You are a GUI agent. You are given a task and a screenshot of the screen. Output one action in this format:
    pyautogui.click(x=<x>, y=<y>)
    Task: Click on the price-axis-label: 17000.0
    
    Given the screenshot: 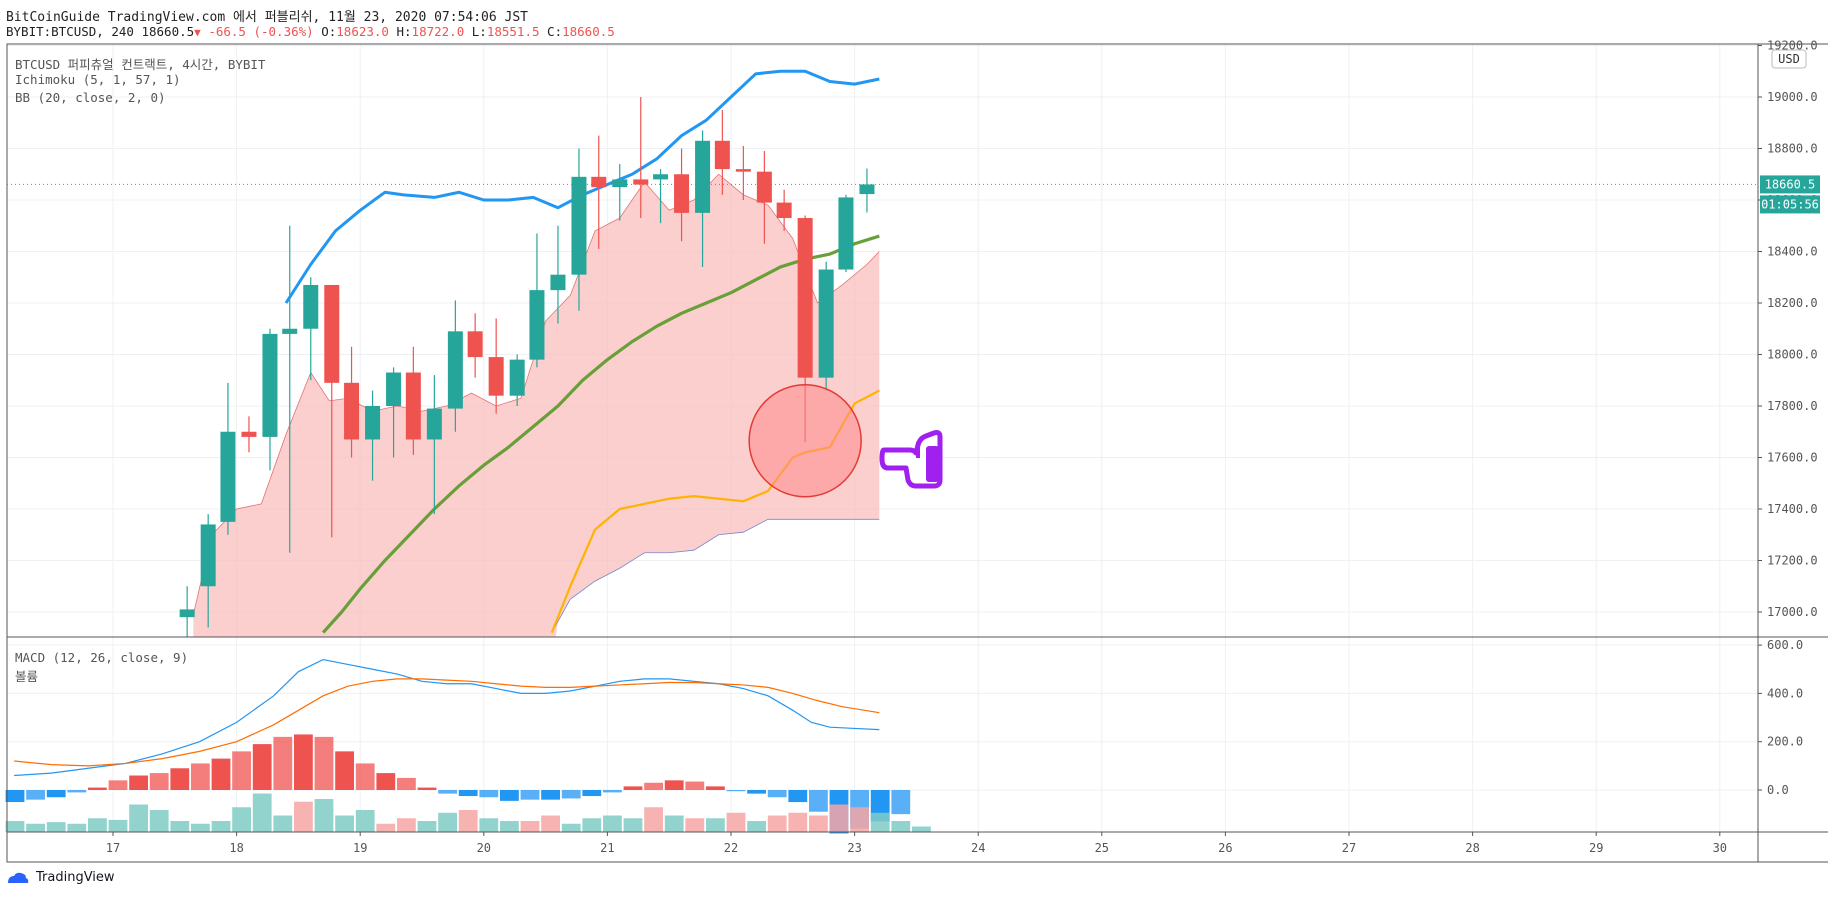 What is the action you would take?
    pyautogui.click(x=1792, y=612)
    